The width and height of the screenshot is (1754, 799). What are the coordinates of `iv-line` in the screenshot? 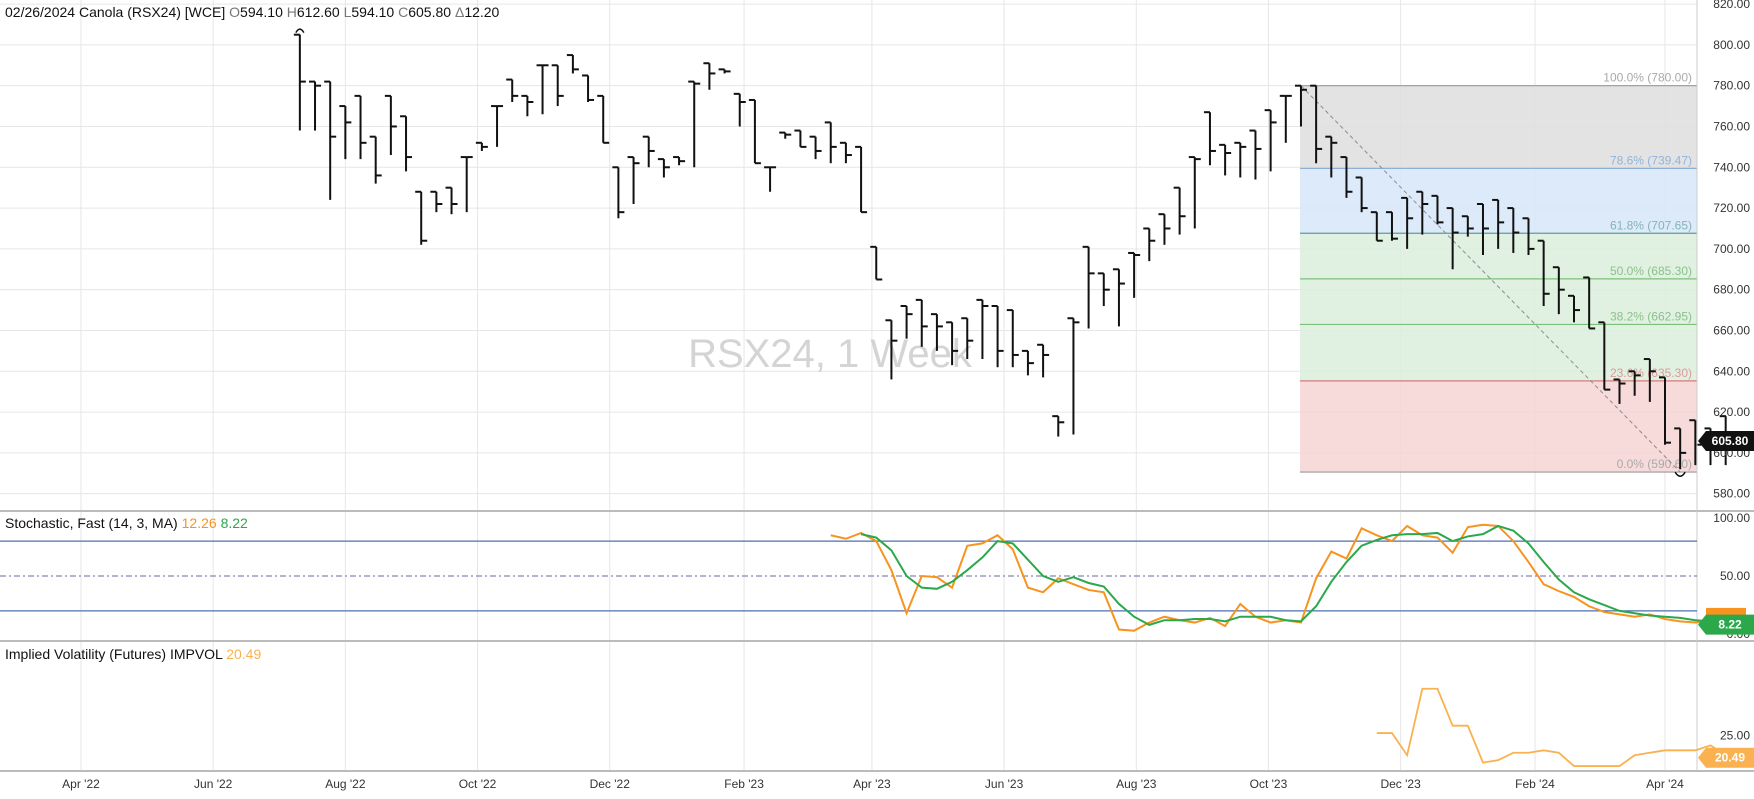 It's located at (1565, 727).